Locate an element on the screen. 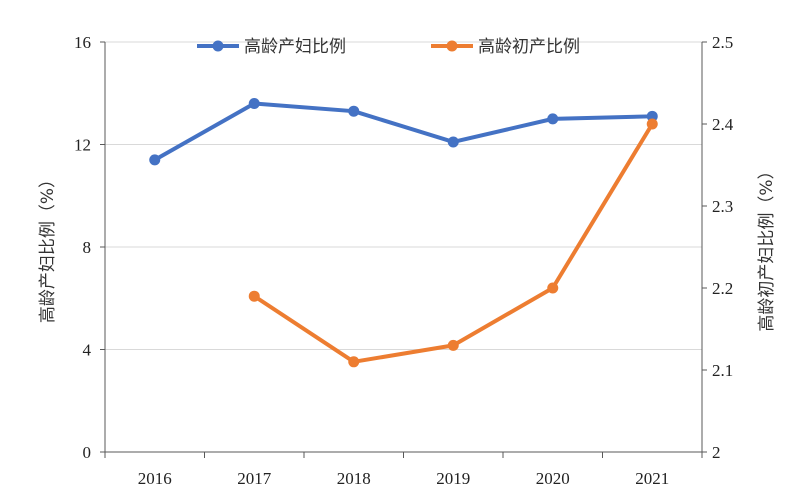  legend: 高龄产妇比例 高龄初产比例 is located at coordinates (388, 47).